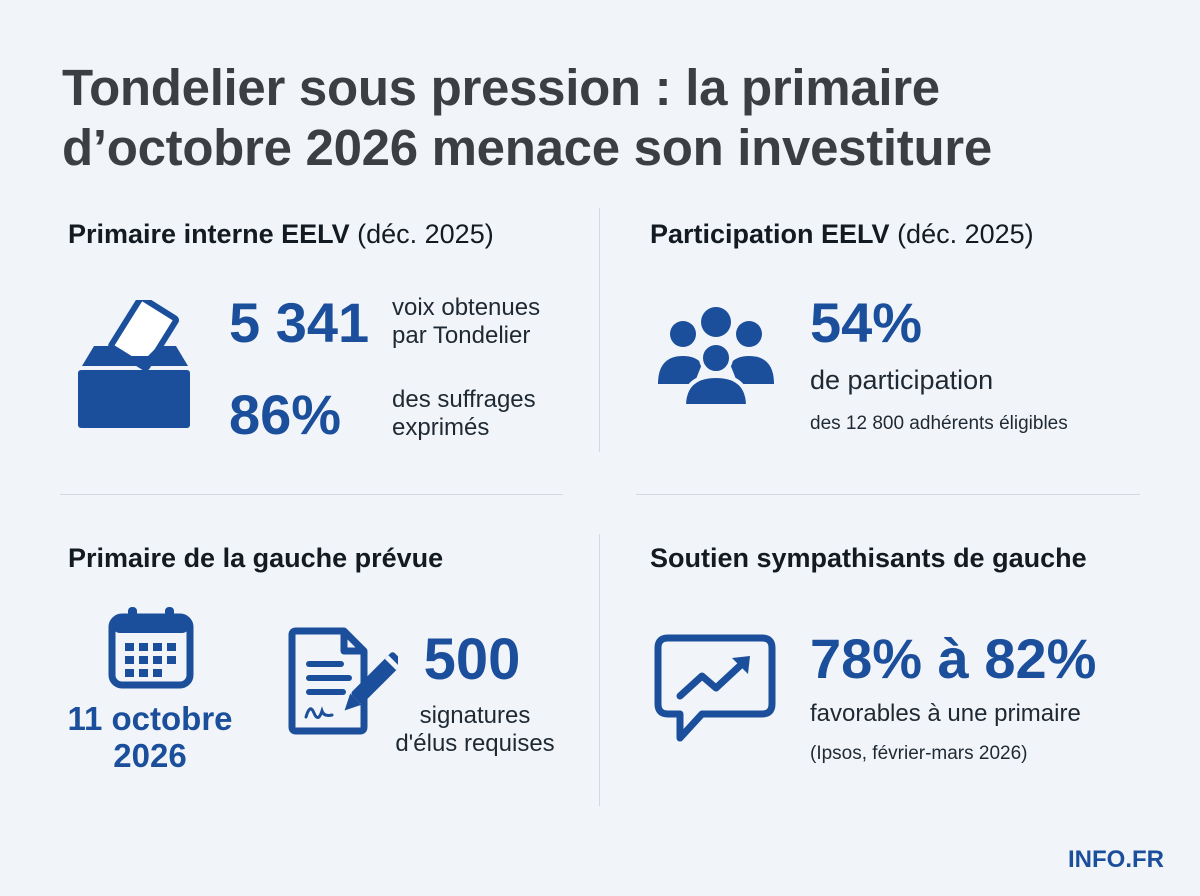 The image size is (1200, 896). What do you see at coordinates (135, 365) in the screenshot?
I see `ballot-box-icon` at bounding box center [135, 365].